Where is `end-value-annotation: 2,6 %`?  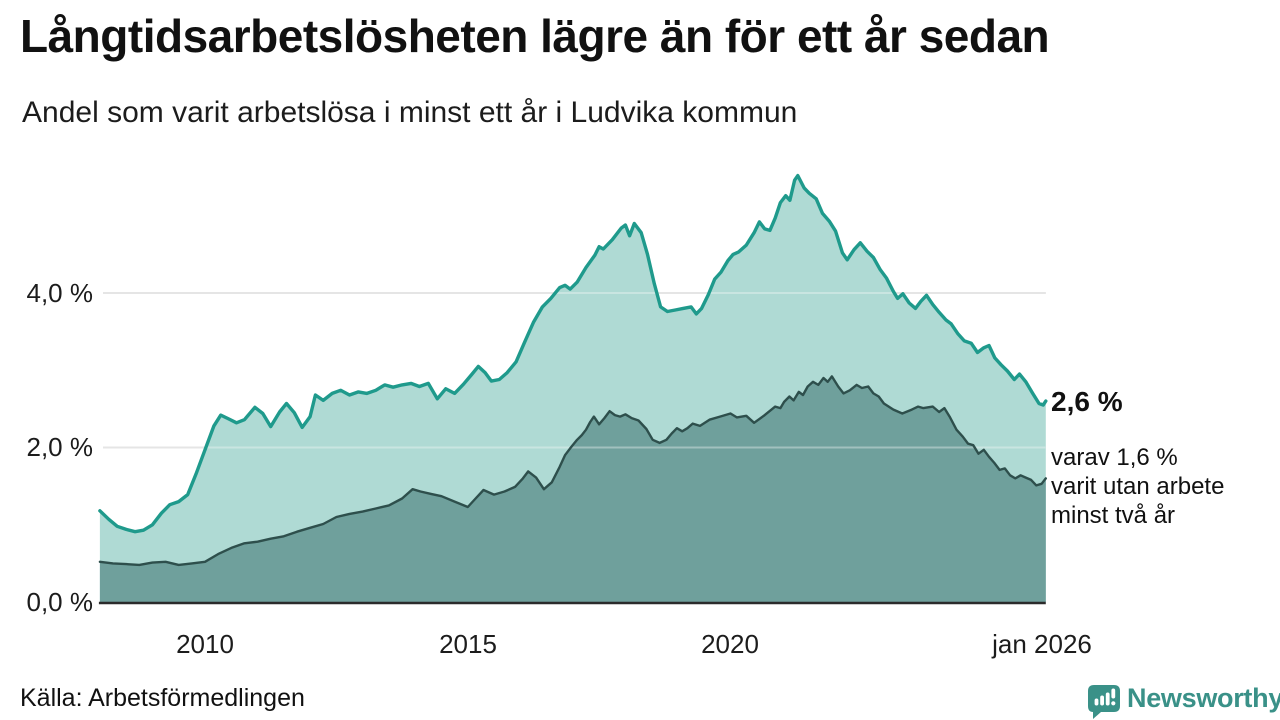 end-value-annotation: 2,6 % is located at coordinates (1087, 401).